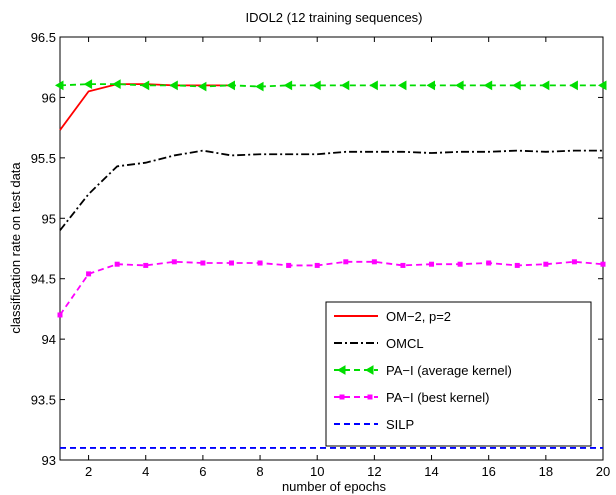  Describe the element at coordinates (43, 400) in the screenshot. I see `y-tick-label: 93.5` at that location.